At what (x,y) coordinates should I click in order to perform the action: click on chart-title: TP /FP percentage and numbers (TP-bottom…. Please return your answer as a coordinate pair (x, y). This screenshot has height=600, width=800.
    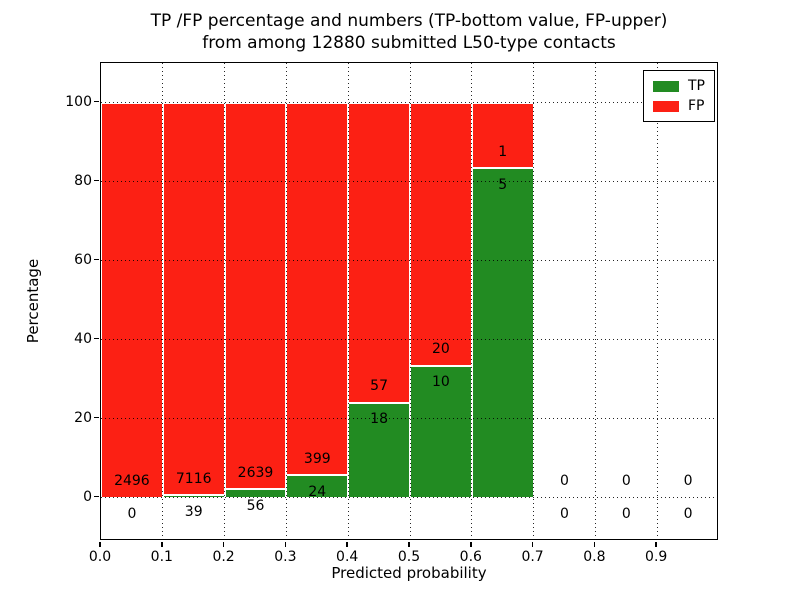
    Looking at the image, I should click on (409, 32).